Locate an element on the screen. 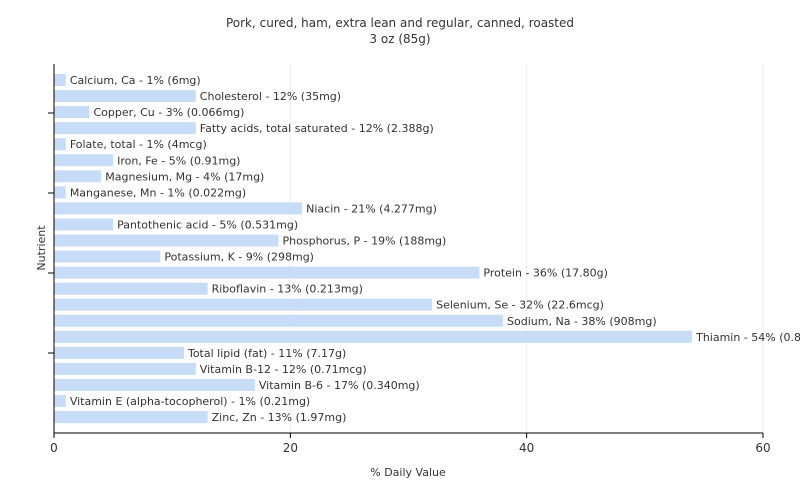  y-axis-title: Nutrient is located at coordinates (41, 248).